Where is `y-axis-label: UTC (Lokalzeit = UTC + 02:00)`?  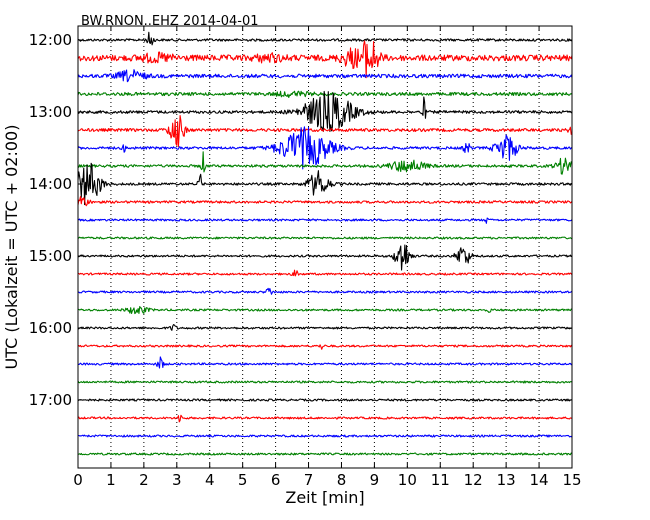
y-axis-label: UTC (Lokalzeit = UTC + 02:00) is located at coordinates (11, 247).